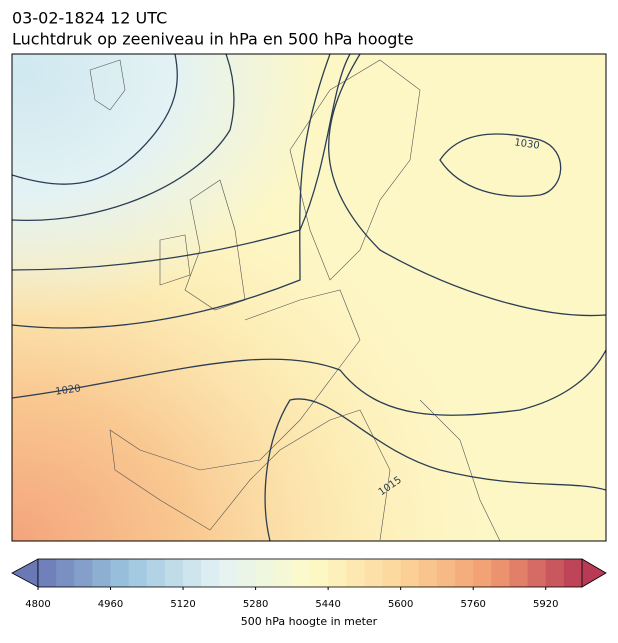 This screenshot has width=618, height=643. I want to click on colorbar-tick-label: 5760, so click(472, 604).